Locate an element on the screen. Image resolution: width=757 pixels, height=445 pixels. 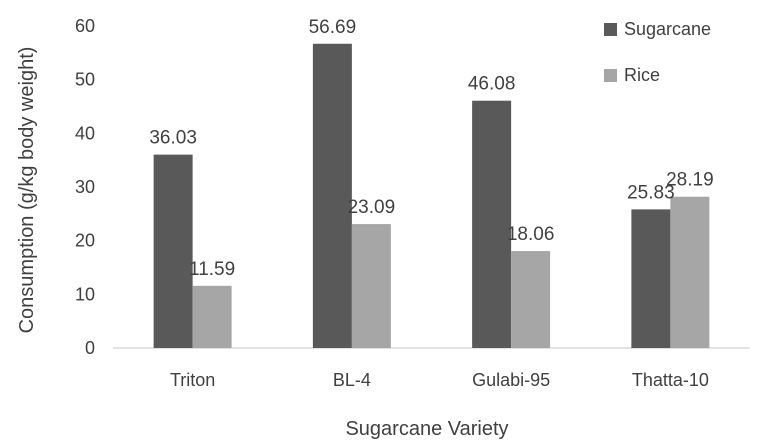
y-tick-label: 20 is located at coordinates (85, 241).